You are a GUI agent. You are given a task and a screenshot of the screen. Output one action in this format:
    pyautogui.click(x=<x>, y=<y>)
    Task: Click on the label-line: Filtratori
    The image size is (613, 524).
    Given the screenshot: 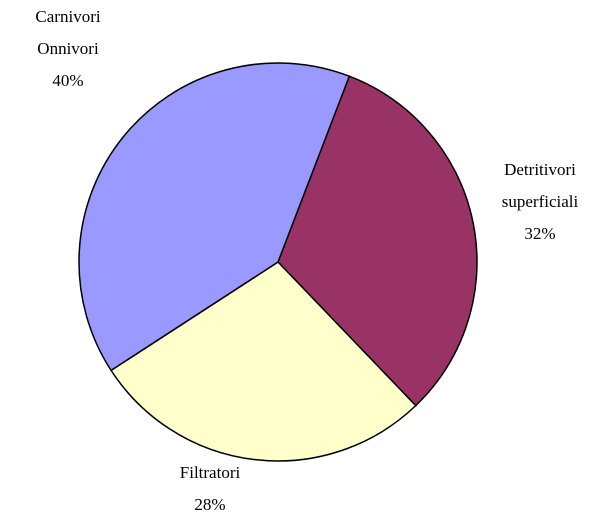 What is the action you would take?
    pyautogui.click(x=210, y=472)
    